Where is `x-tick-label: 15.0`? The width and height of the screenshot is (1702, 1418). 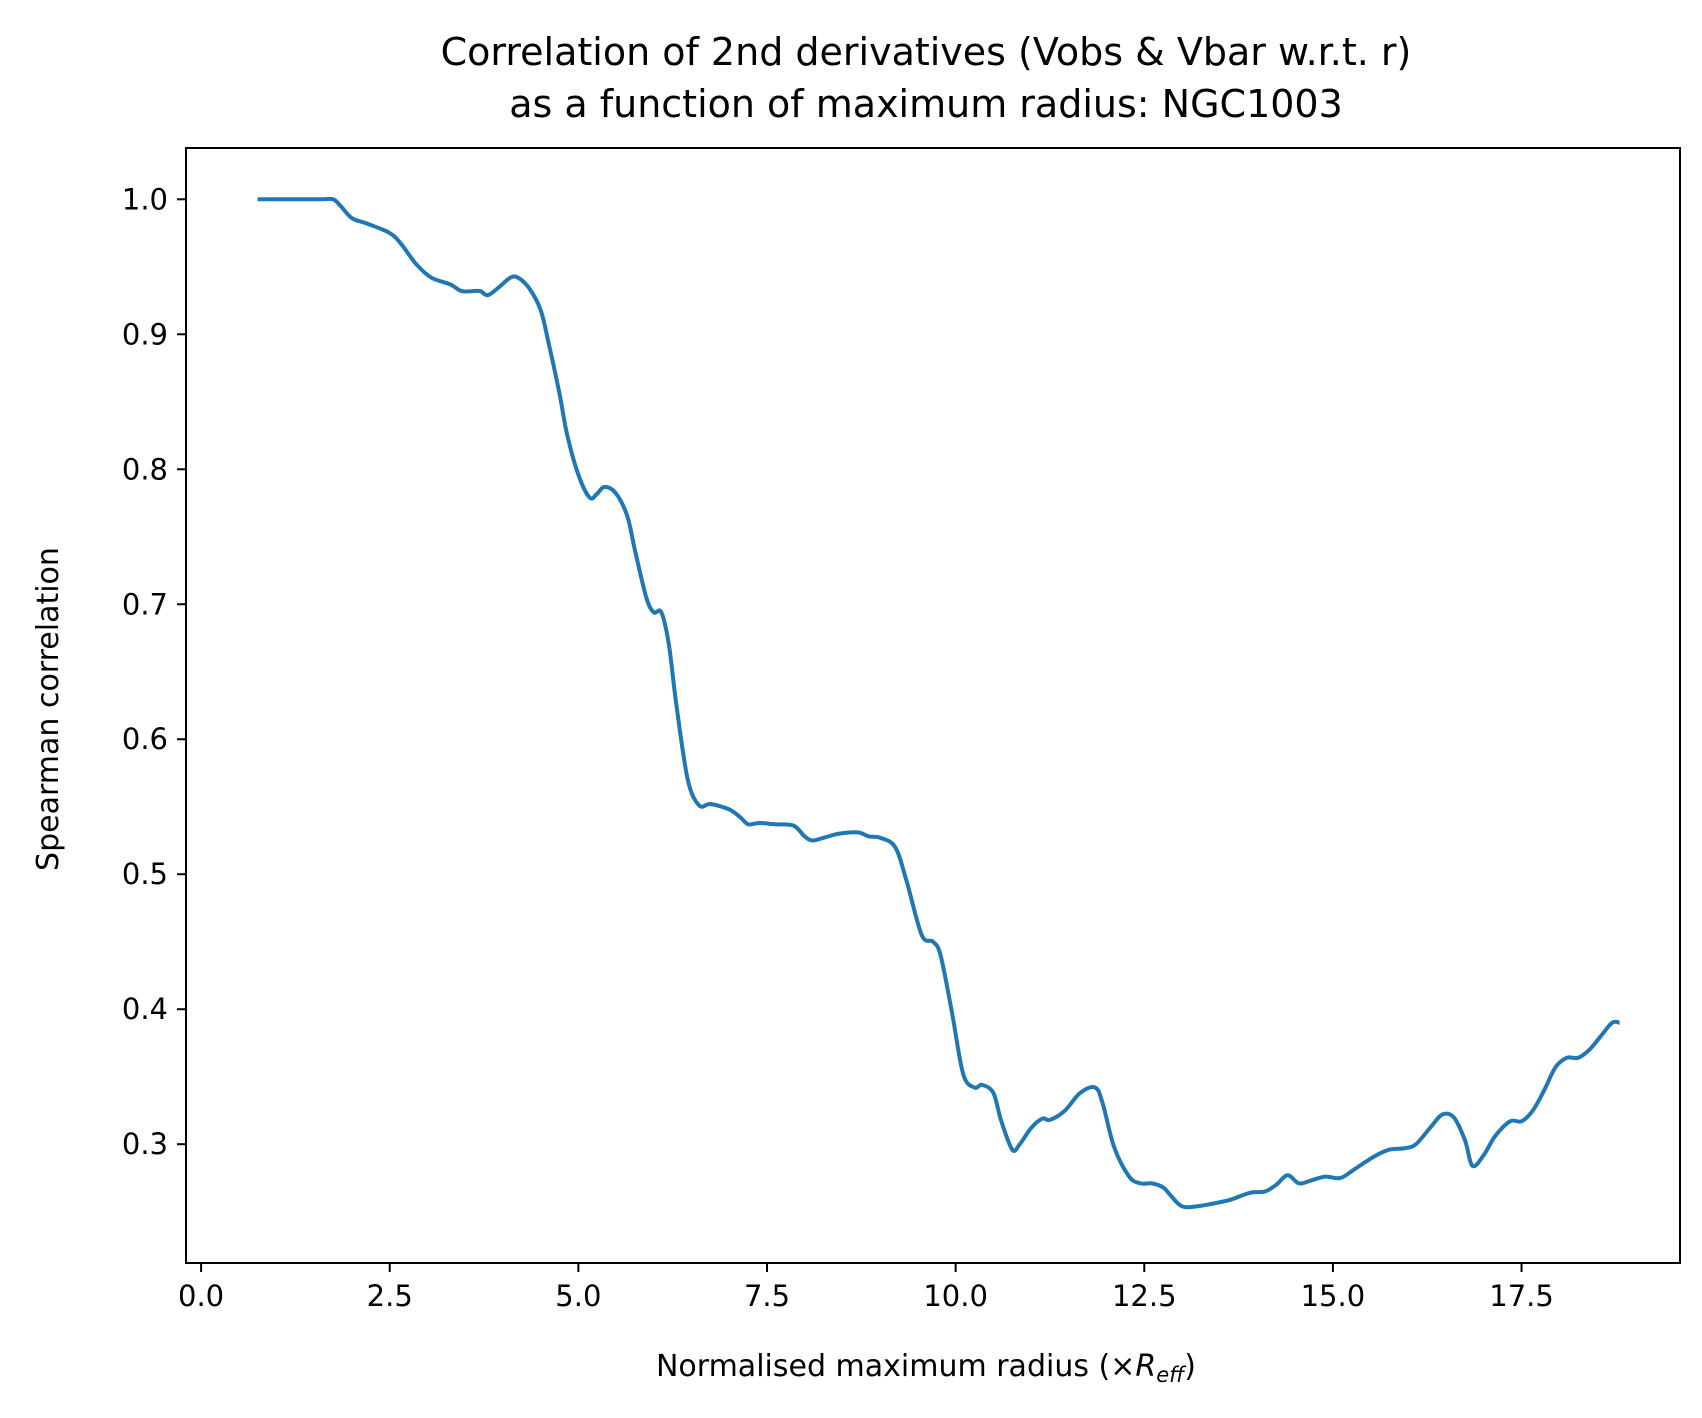 x-tick-label: 15.0 is located at coordinates (1333, 1296).